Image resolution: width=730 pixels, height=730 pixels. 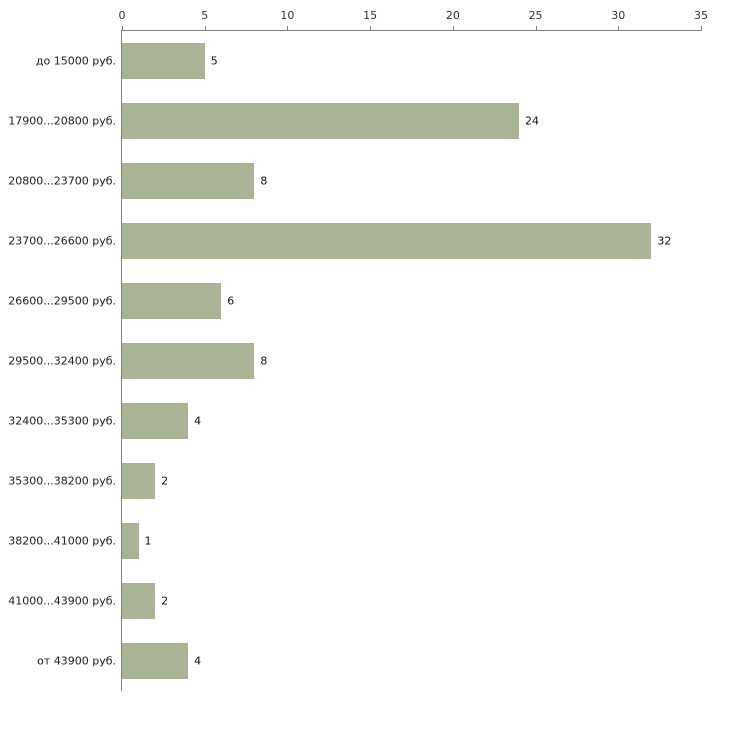 I want to click on bar-row: 17900...20800 руб. 24, so click(x=354, y=121).